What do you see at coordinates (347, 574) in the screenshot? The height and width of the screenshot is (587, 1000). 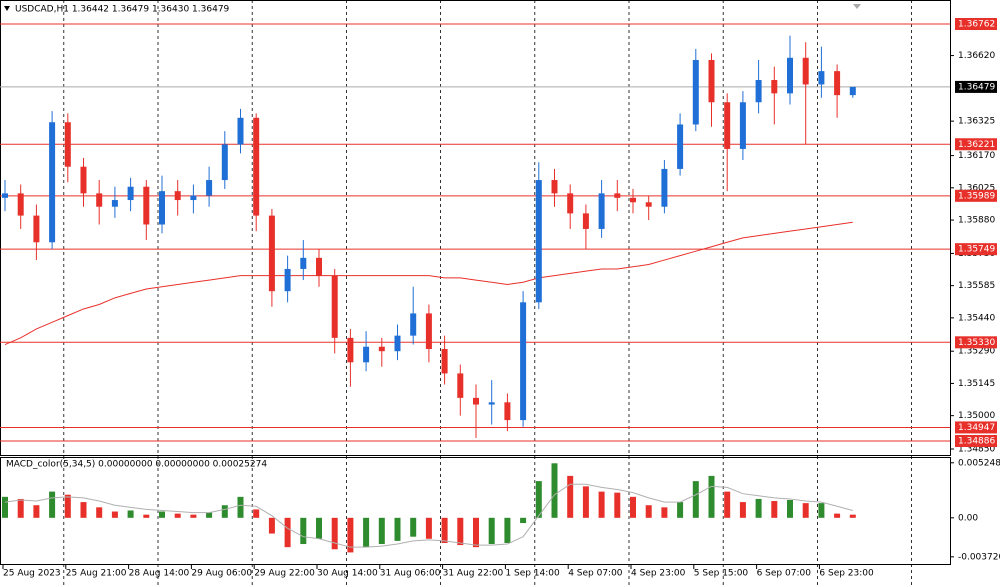 I see `x-tick-label: 30 Aug 14:00` at bounding box center [347, 574].